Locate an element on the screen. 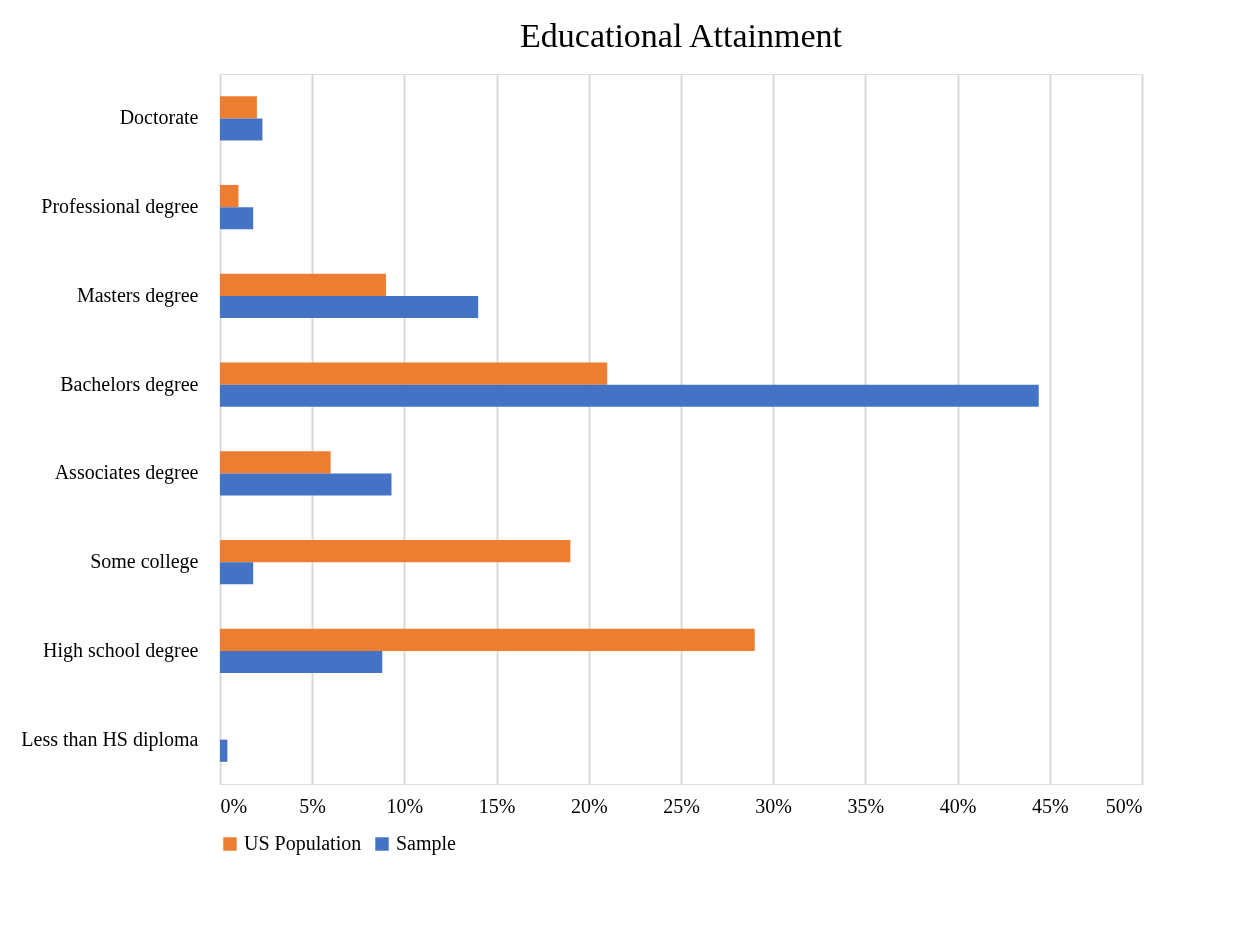 The image size is (1246, 930). y-tick-label: Doctorate is located at coordinates (159, 117).